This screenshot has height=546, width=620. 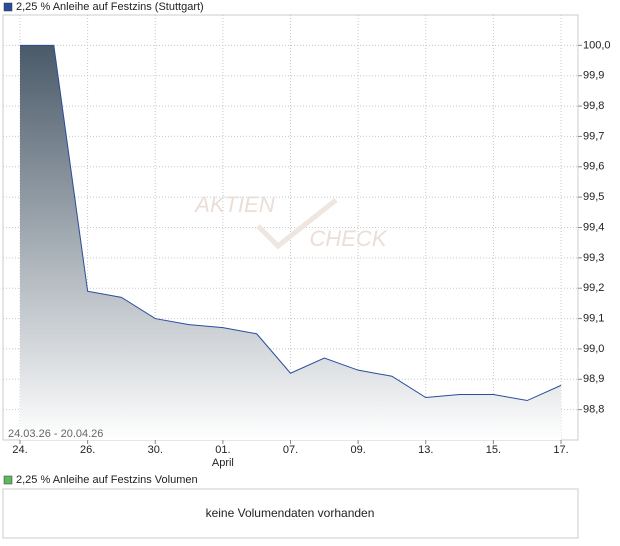 I want to click on x-tick-label: 30., so click(x=155, y=450).